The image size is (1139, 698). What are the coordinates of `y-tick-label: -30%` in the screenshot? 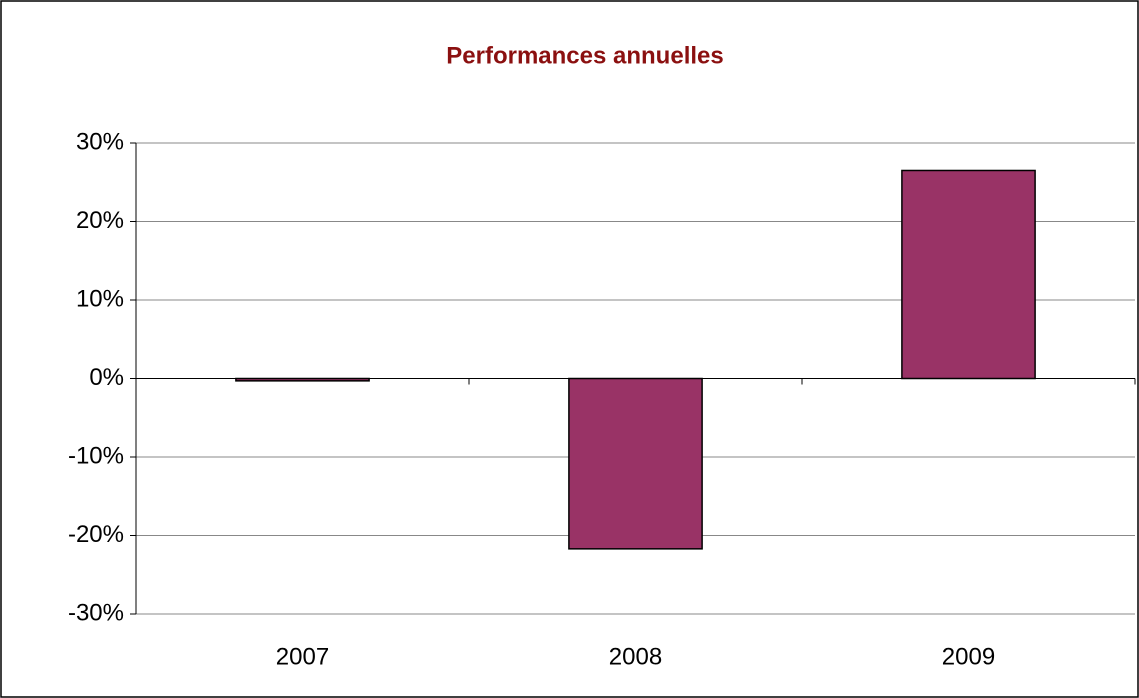 It's located at (96, 612).